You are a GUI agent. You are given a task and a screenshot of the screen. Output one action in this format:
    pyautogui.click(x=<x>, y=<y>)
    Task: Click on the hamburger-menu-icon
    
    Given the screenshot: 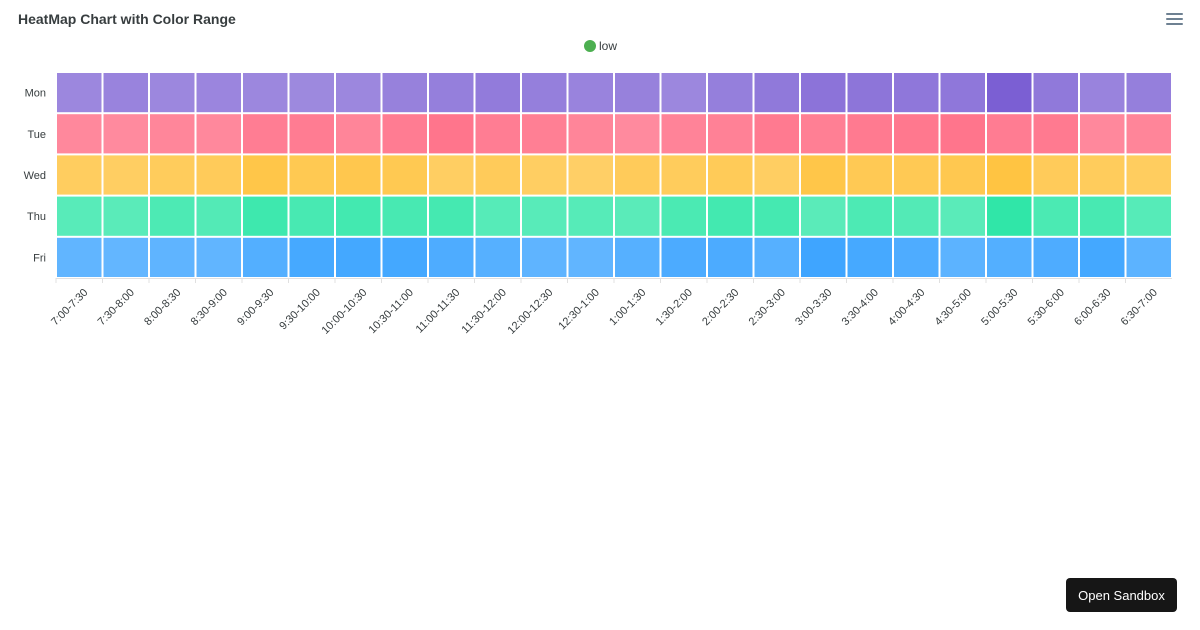 What is the action you would take?
    pyautogui.click(x=1174, y=20)
    